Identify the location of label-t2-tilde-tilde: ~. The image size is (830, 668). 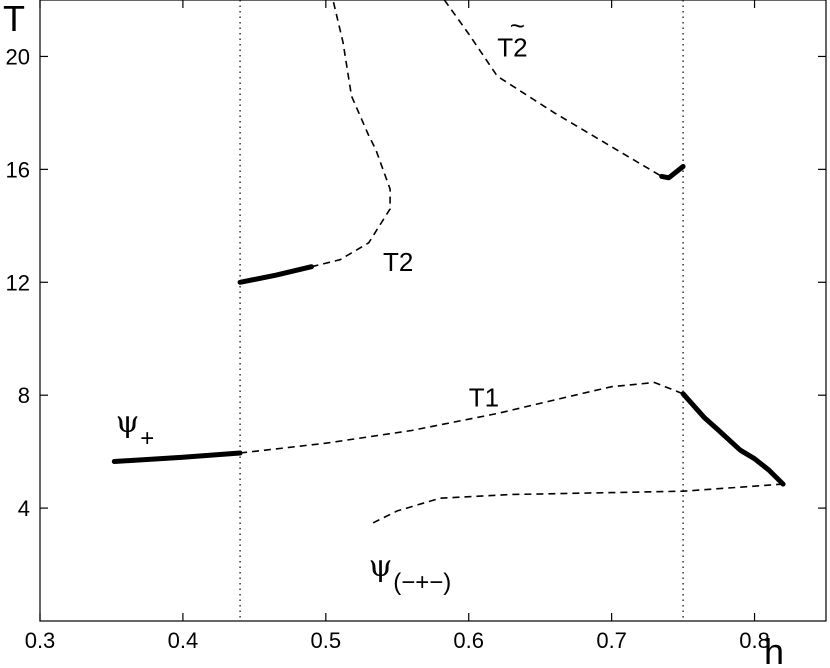
(517, 25).